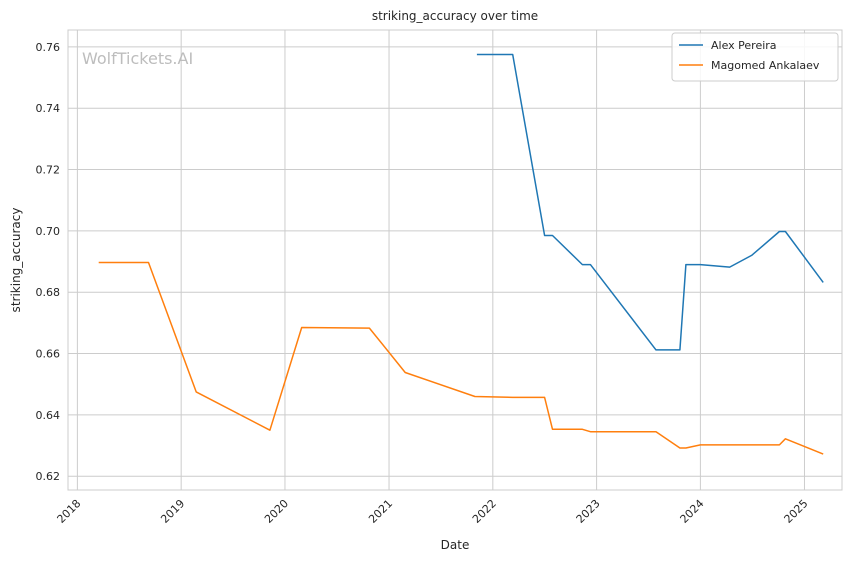 This screenshot has height=561, width=852. What do you see at coordinates (484, 511) in the screenshot?
I see `x-tick-label: 2022` at bounding box center [484, 511].